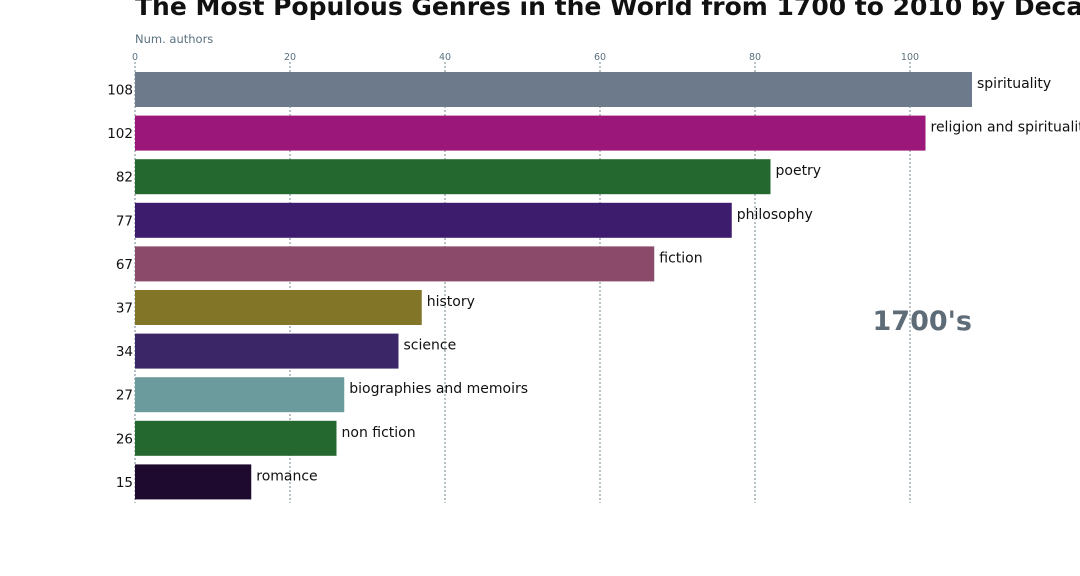  What do you see at coordinates (910, 57) in the screenshot?
I see `x-tick-label: 100` at bounding box center [910, 57].